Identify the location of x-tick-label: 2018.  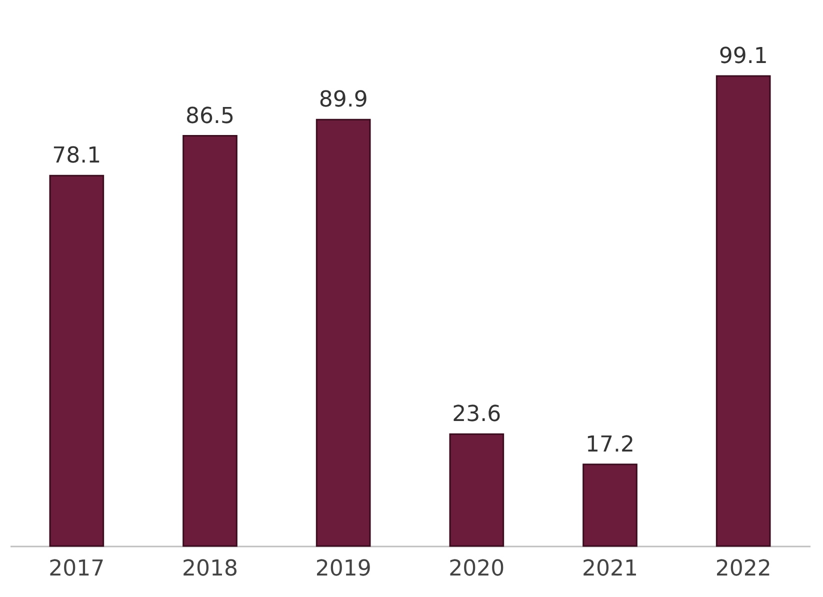
(210, 569).